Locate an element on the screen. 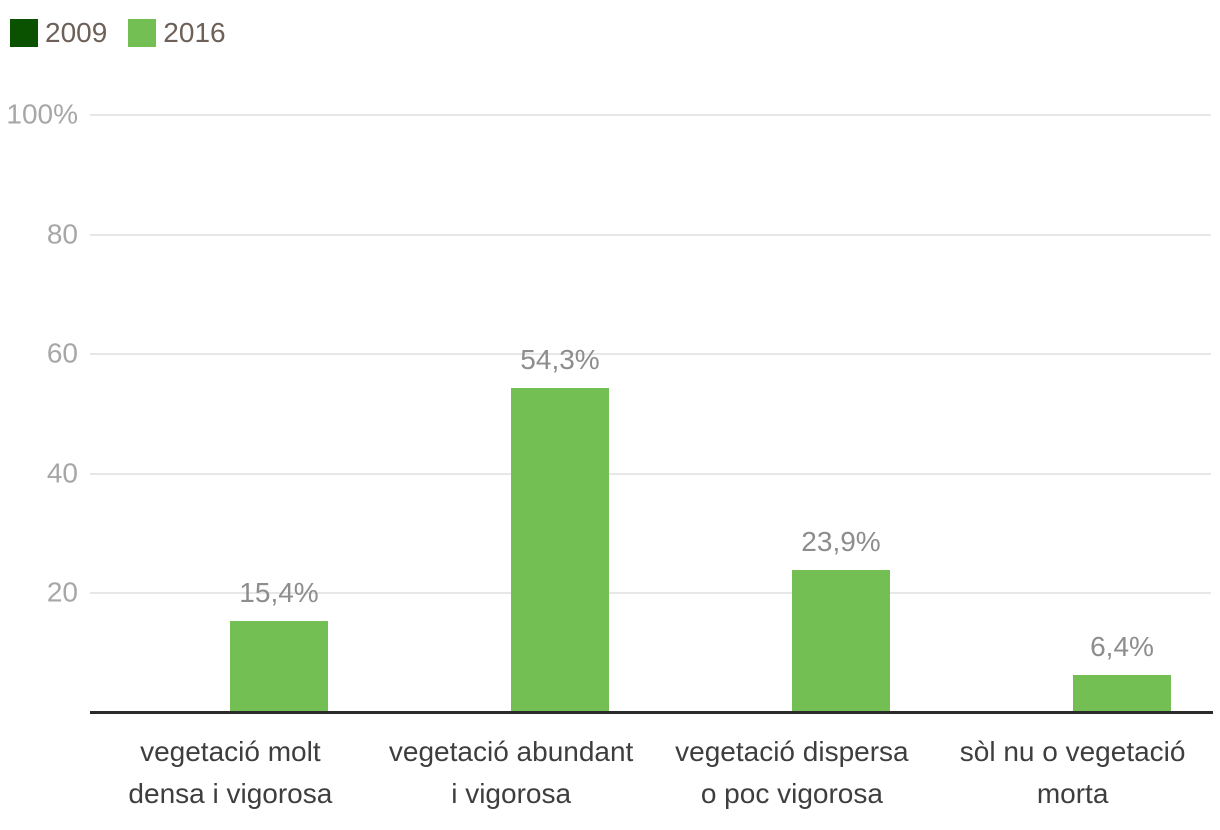  category-label-line: vegetació dispersa is located at coordinates (792, 751).